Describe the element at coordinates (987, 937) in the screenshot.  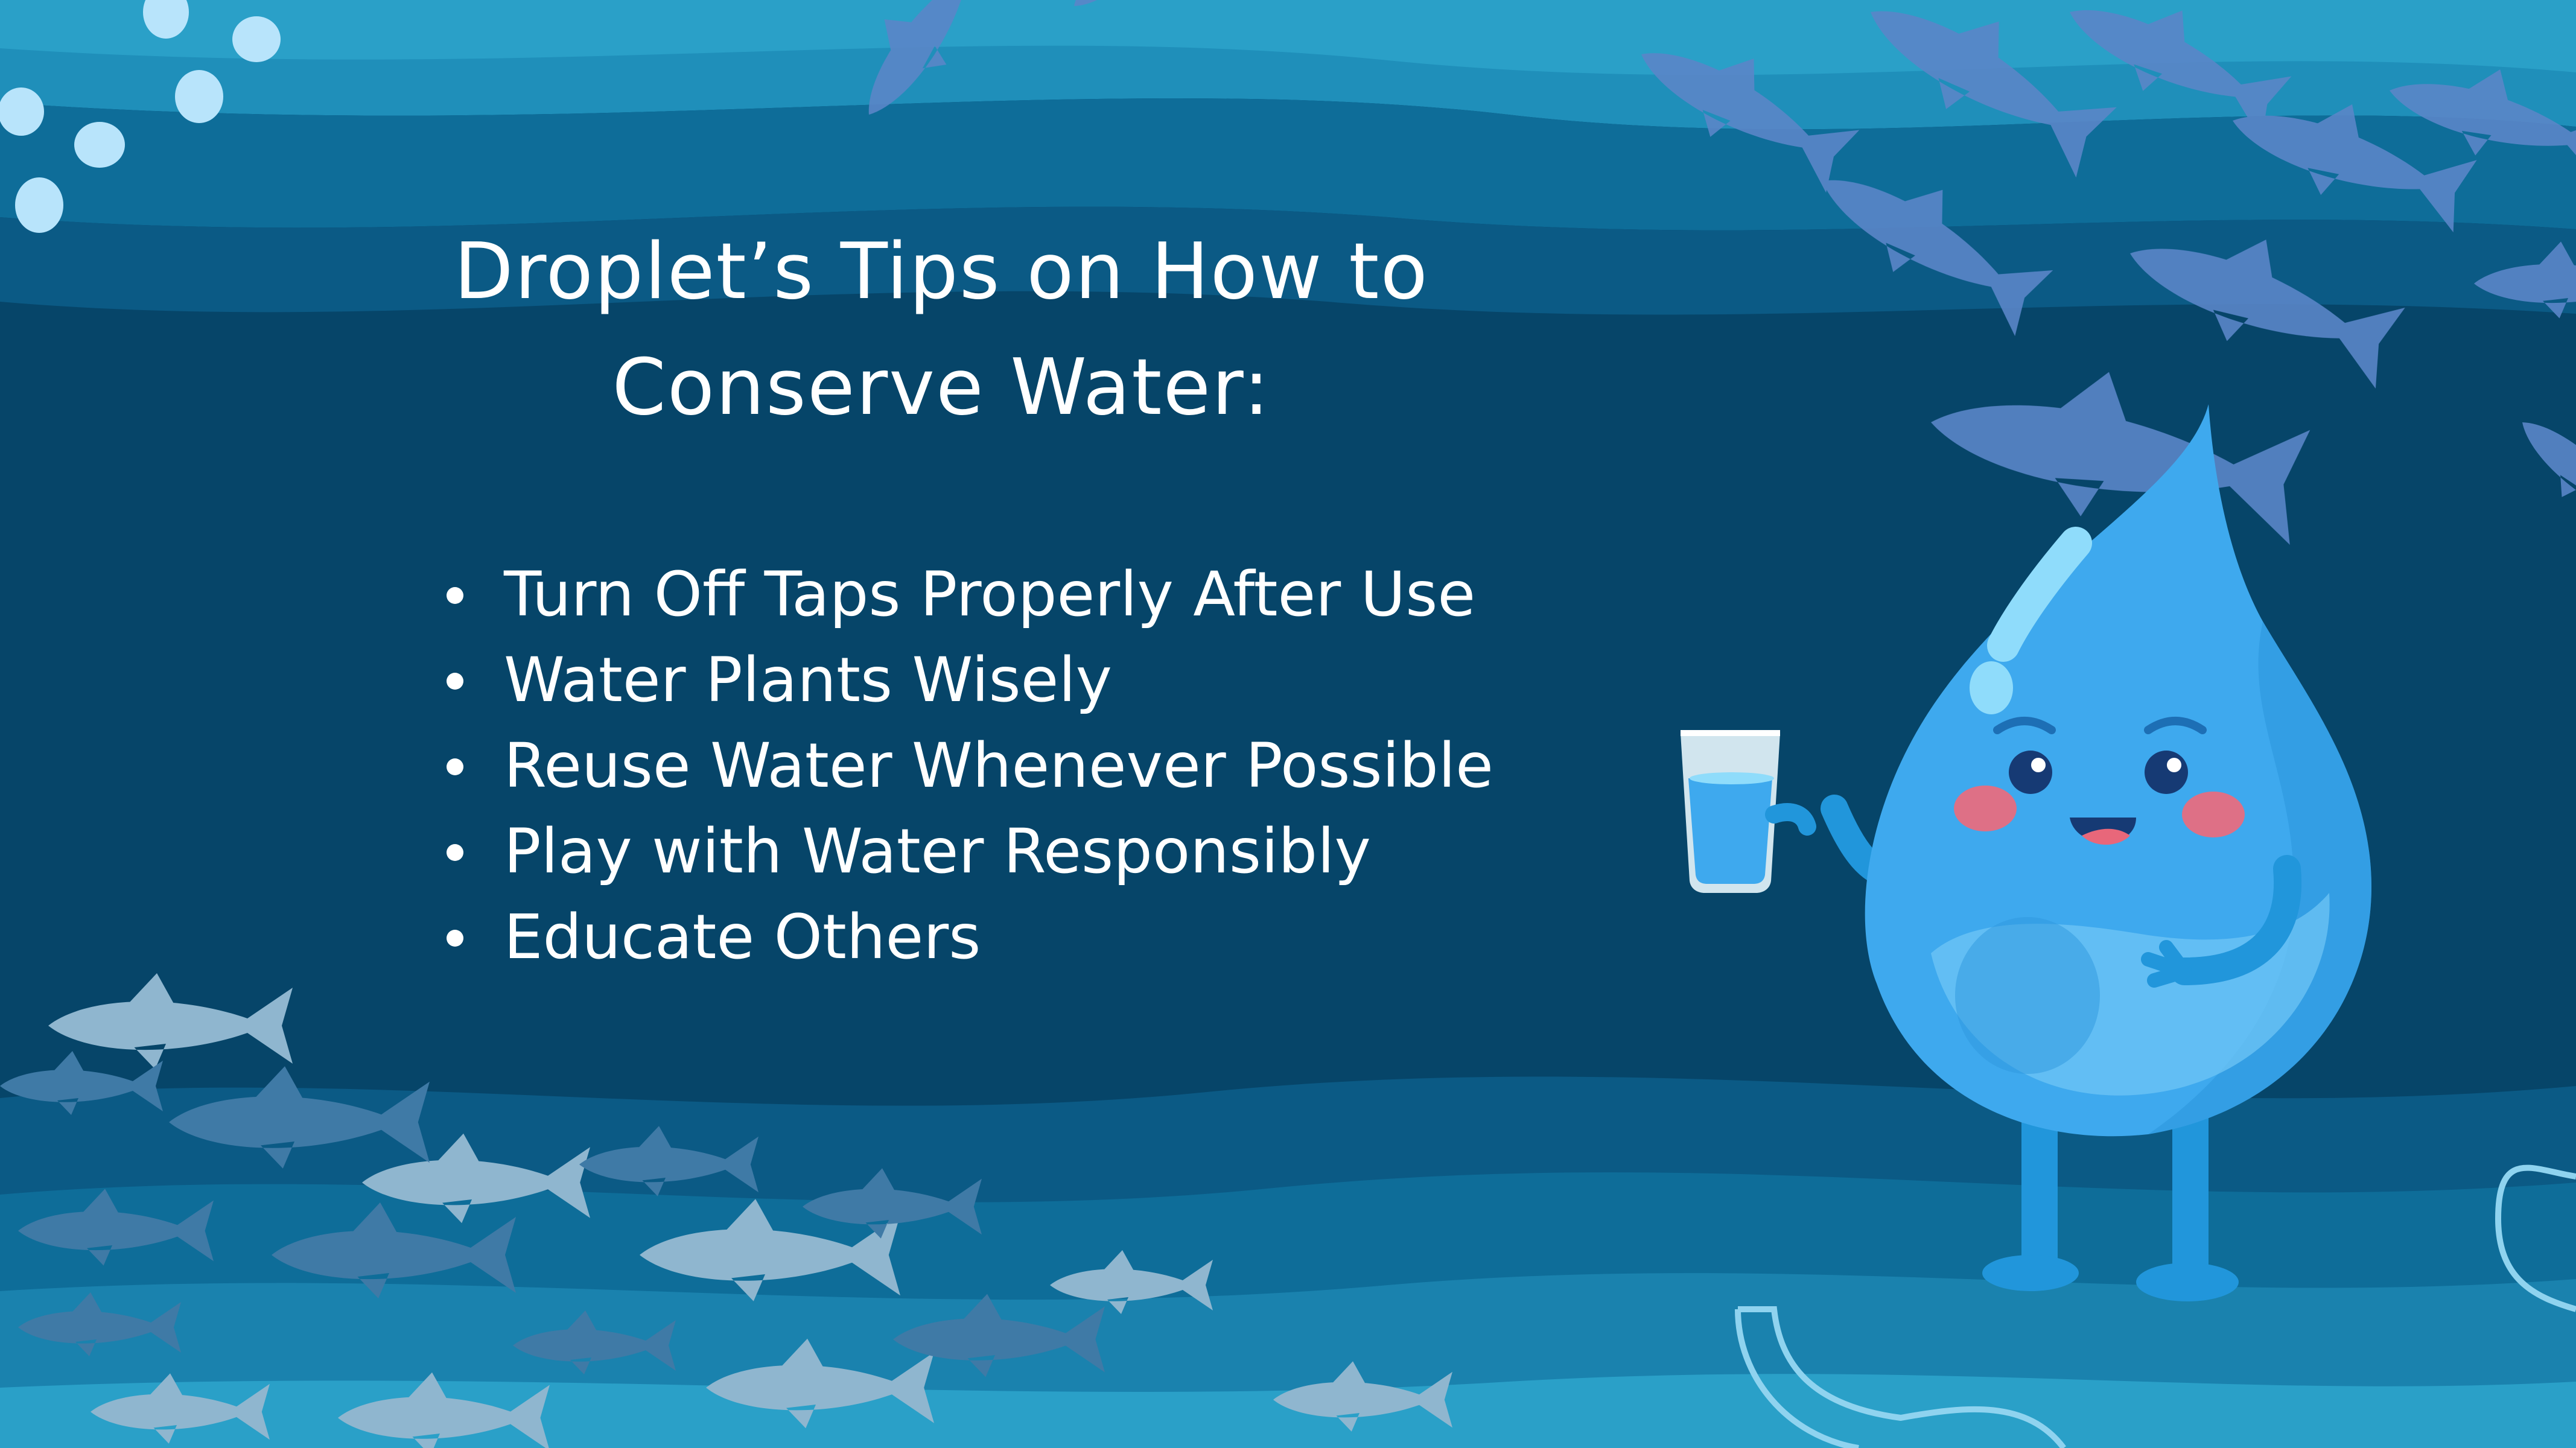
I see `list-item: Educate Others` at that location.